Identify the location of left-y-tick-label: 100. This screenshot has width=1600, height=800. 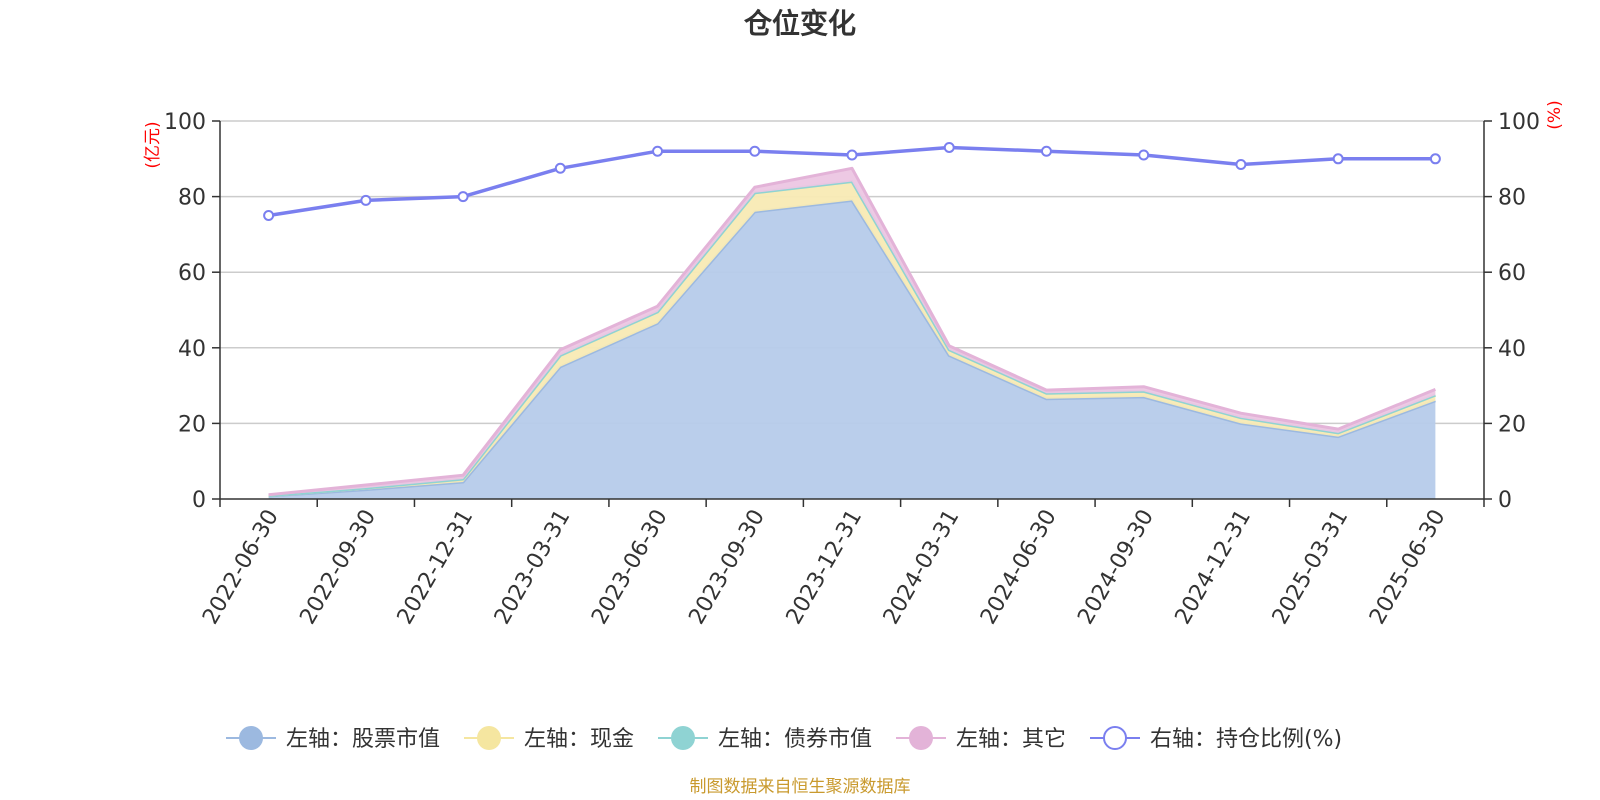
(185, 122).